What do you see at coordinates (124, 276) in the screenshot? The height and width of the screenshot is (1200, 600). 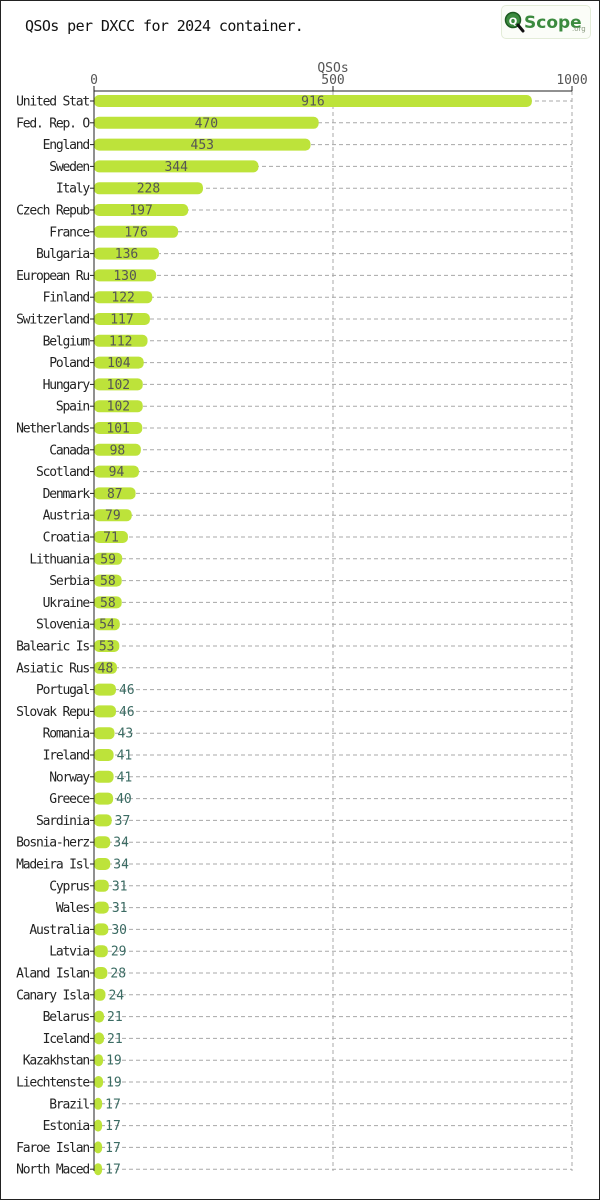 I see `value-label: 130` at bounding box center [124, 276].